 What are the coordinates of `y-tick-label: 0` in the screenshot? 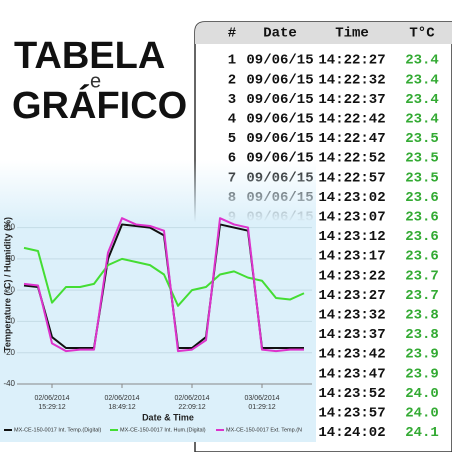 It's located at (13, 321).